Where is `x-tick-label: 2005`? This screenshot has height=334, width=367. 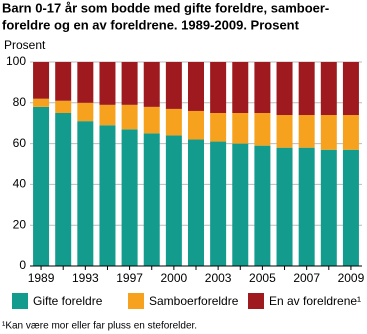 x-tick-label: 2005 is located at coordinates (262, 278).